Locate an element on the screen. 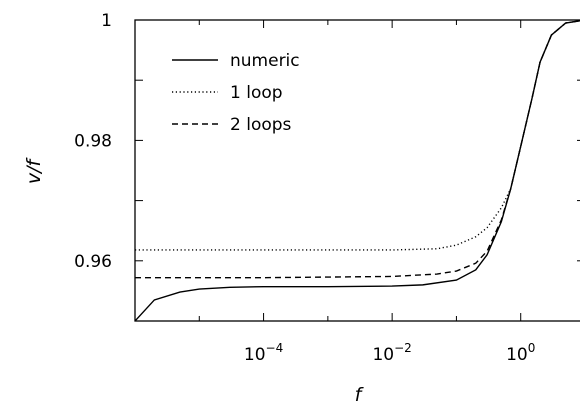 The height and width of the screenshot is (409, 580). legend-label-2-loops: 2 loops is located at coordinates (261, 125).